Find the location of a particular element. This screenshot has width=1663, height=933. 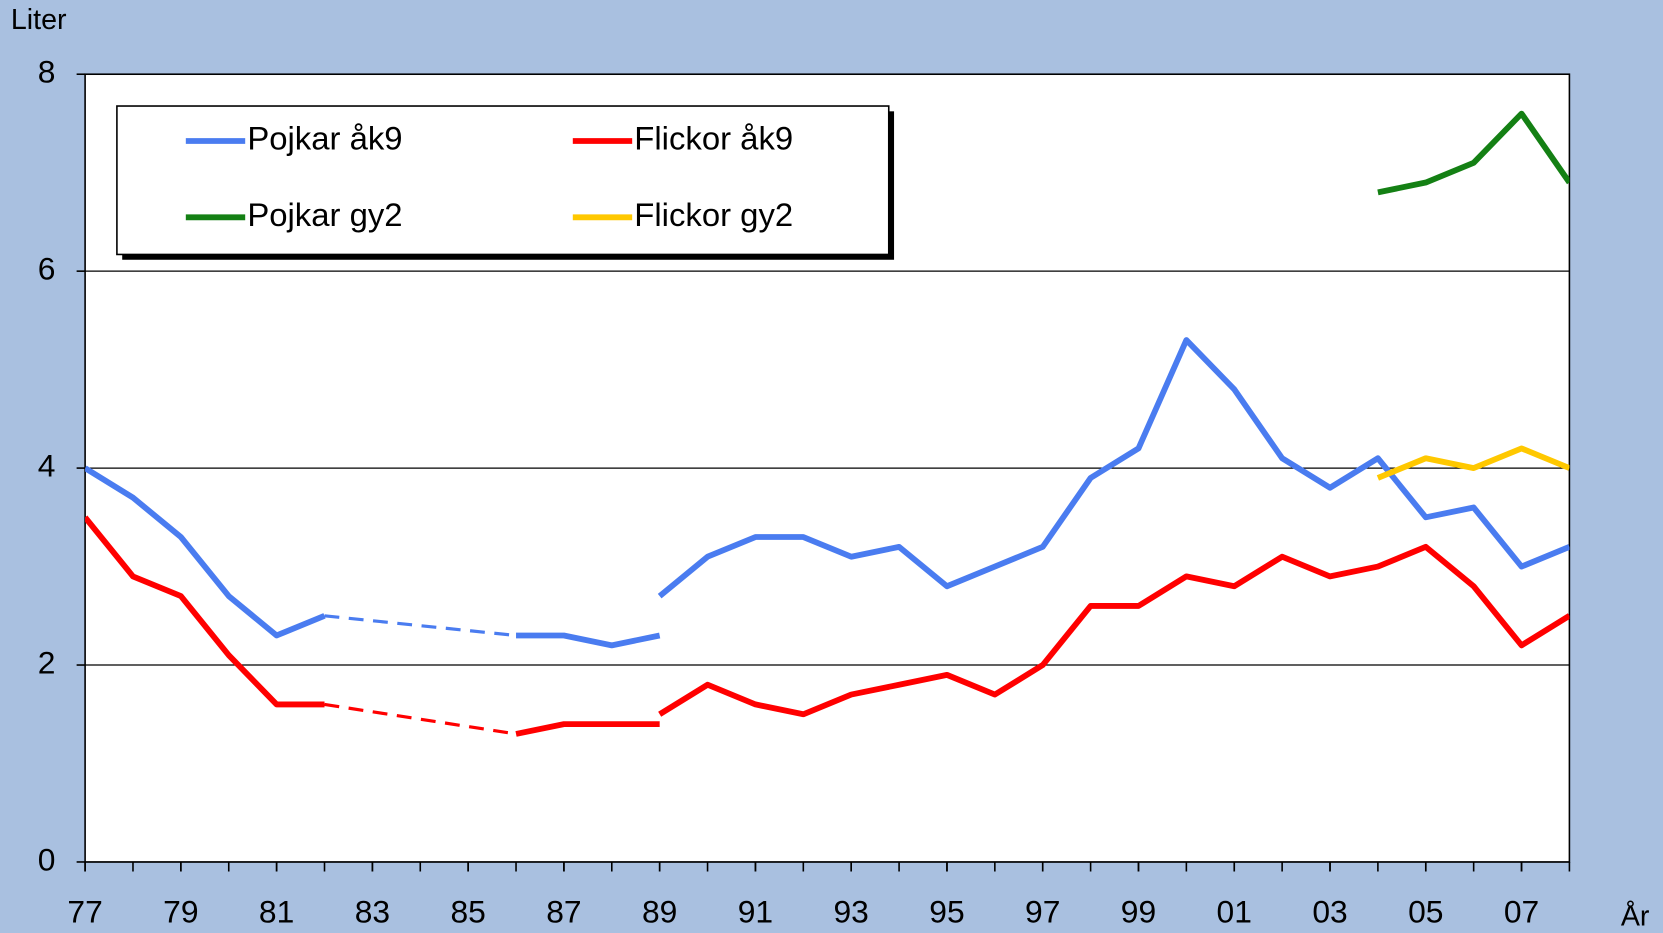

x-tick-label: 99 is located at coordinates (1138, 911).